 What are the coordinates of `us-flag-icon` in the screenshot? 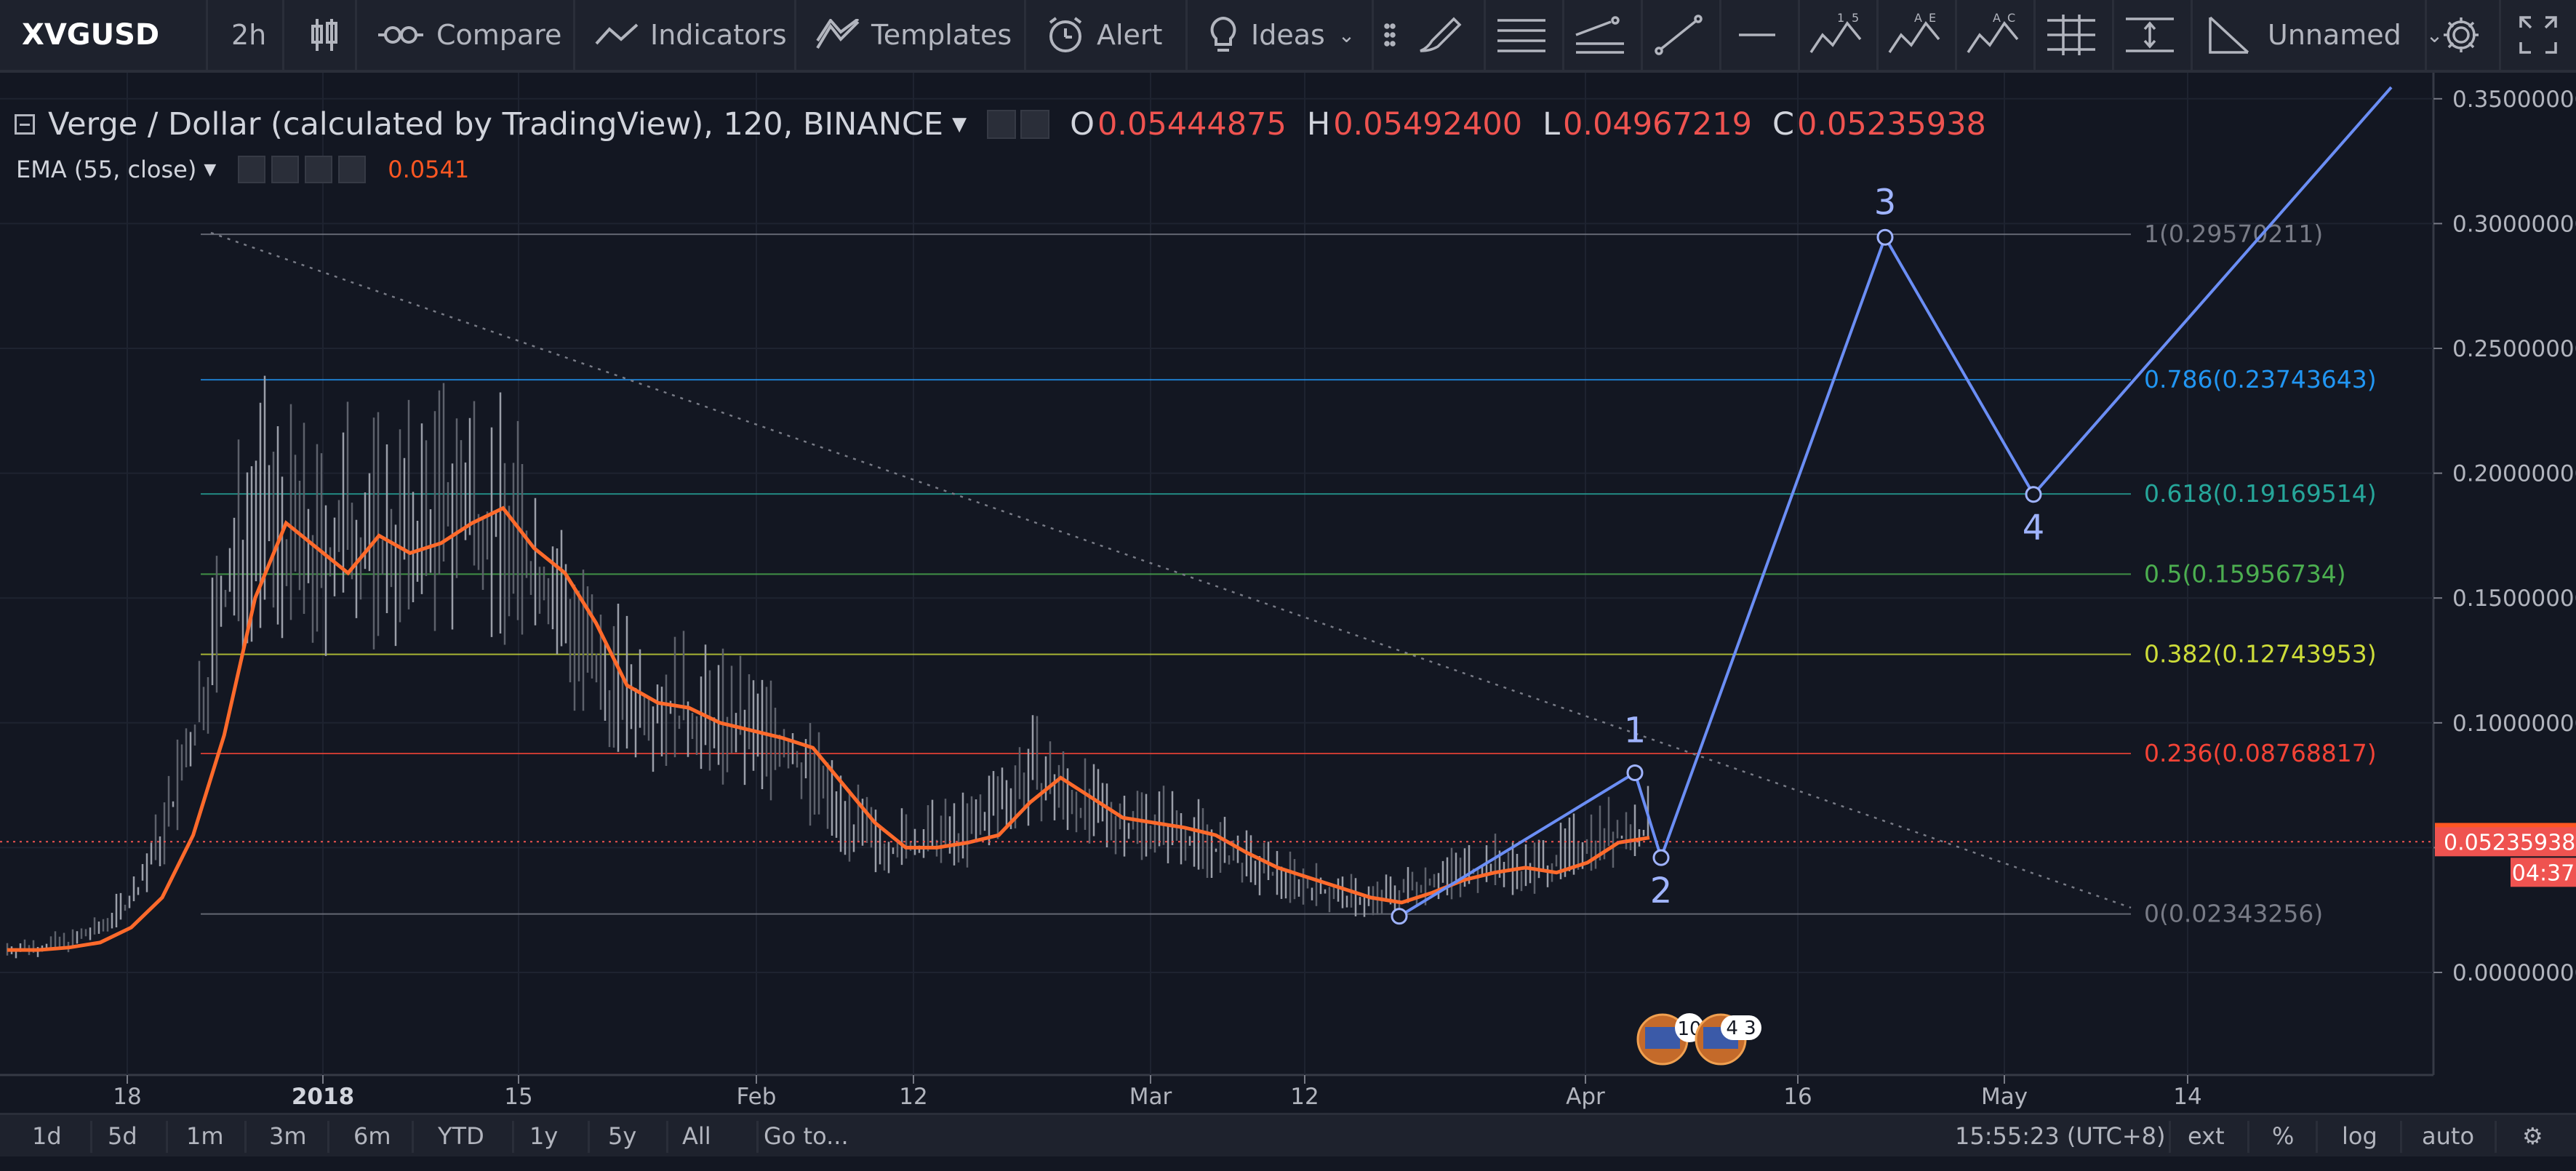 It's located at (1662, 1038).